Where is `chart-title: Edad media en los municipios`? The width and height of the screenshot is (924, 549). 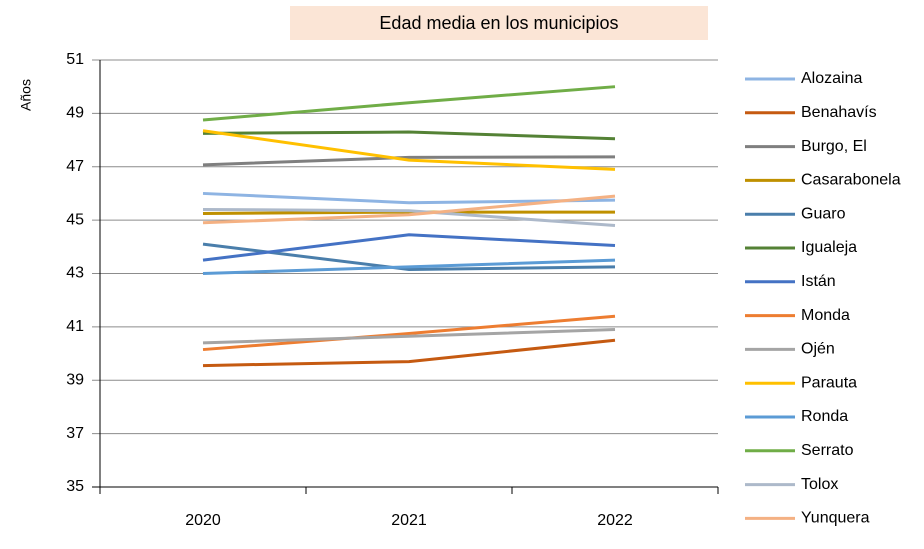
chart-title: Edad media en los municipios is located at coordinates (498, 23).